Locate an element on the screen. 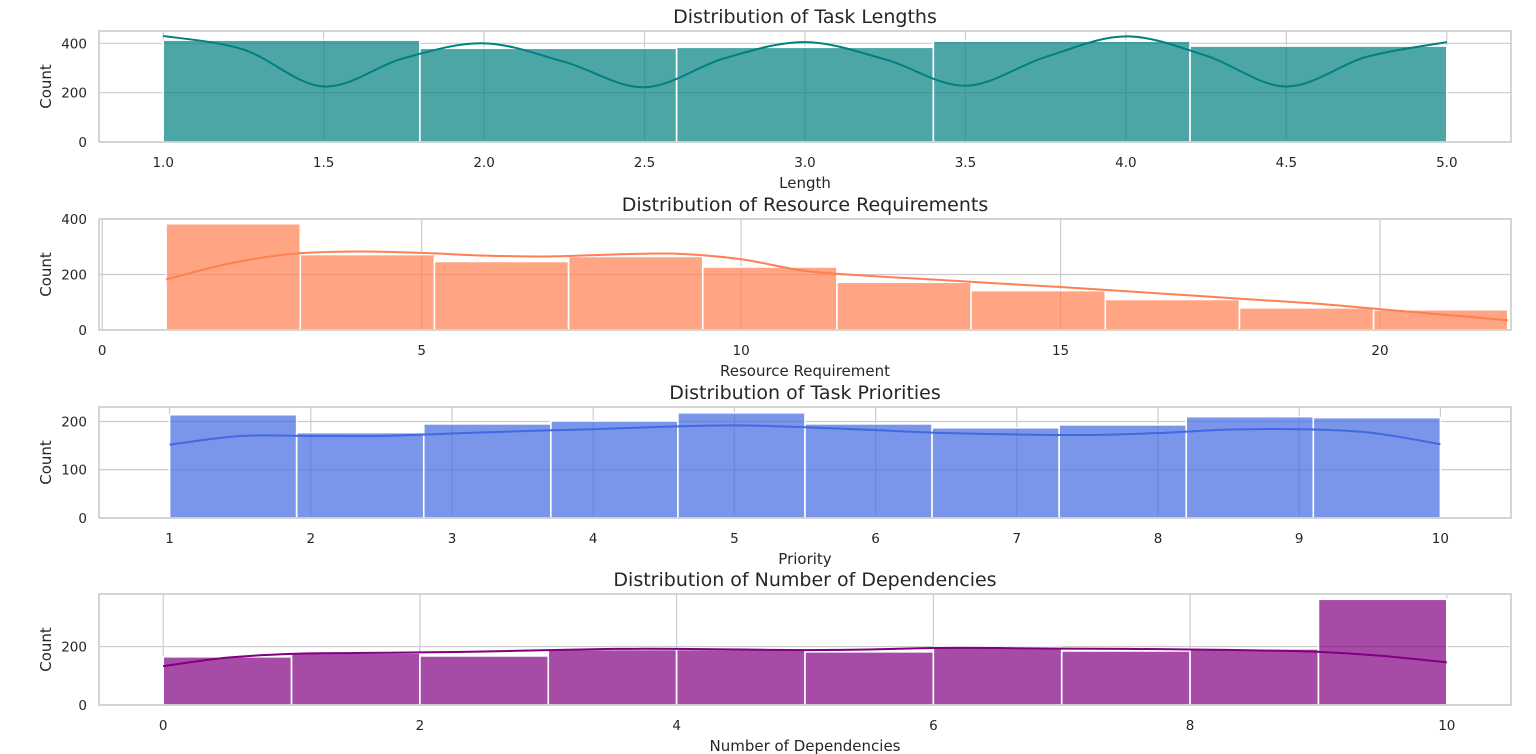 The image size is (1536, 754). x-axis-label: Resource Requirement is located at coordinates (805, 371).